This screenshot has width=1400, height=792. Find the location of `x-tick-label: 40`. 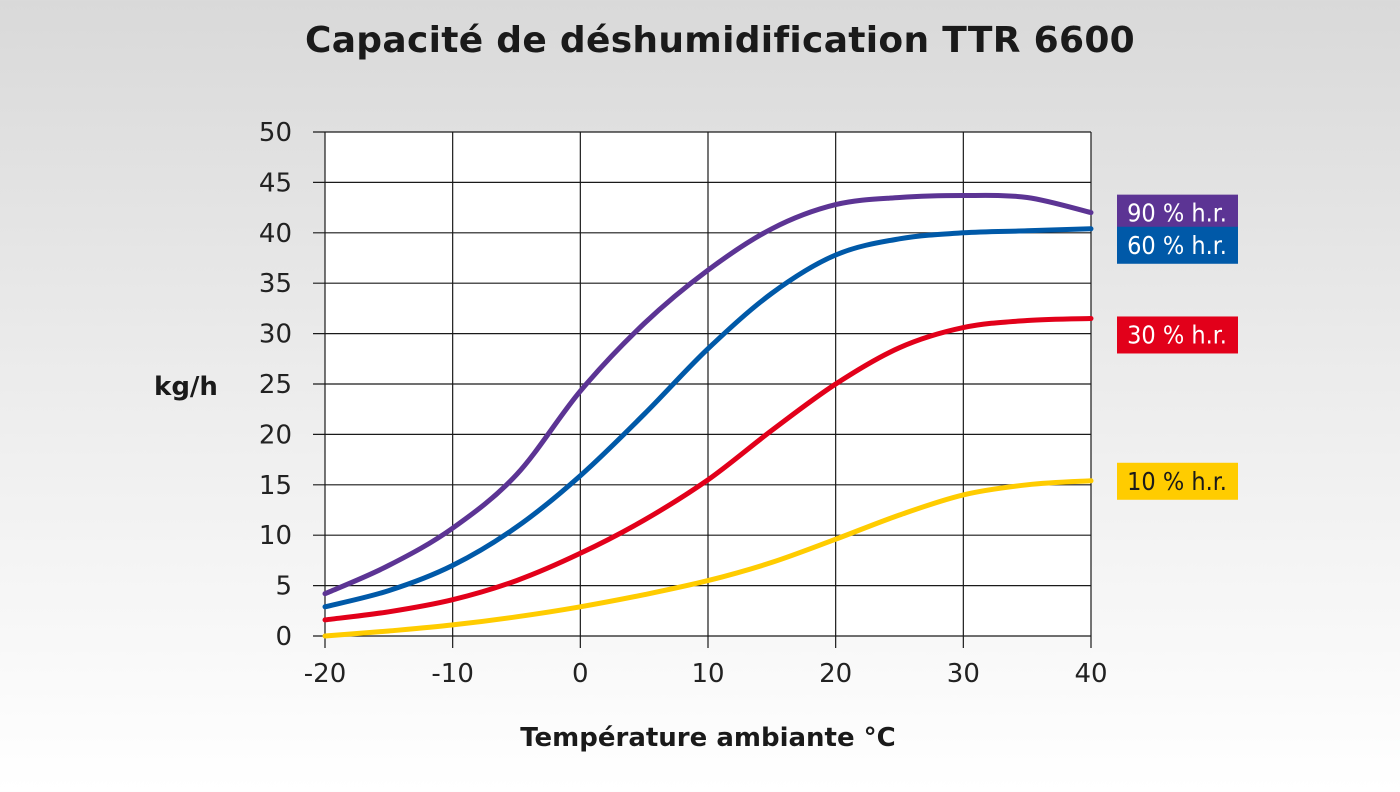

x-tick-label: 40 is located at coordinates (1090, 674).